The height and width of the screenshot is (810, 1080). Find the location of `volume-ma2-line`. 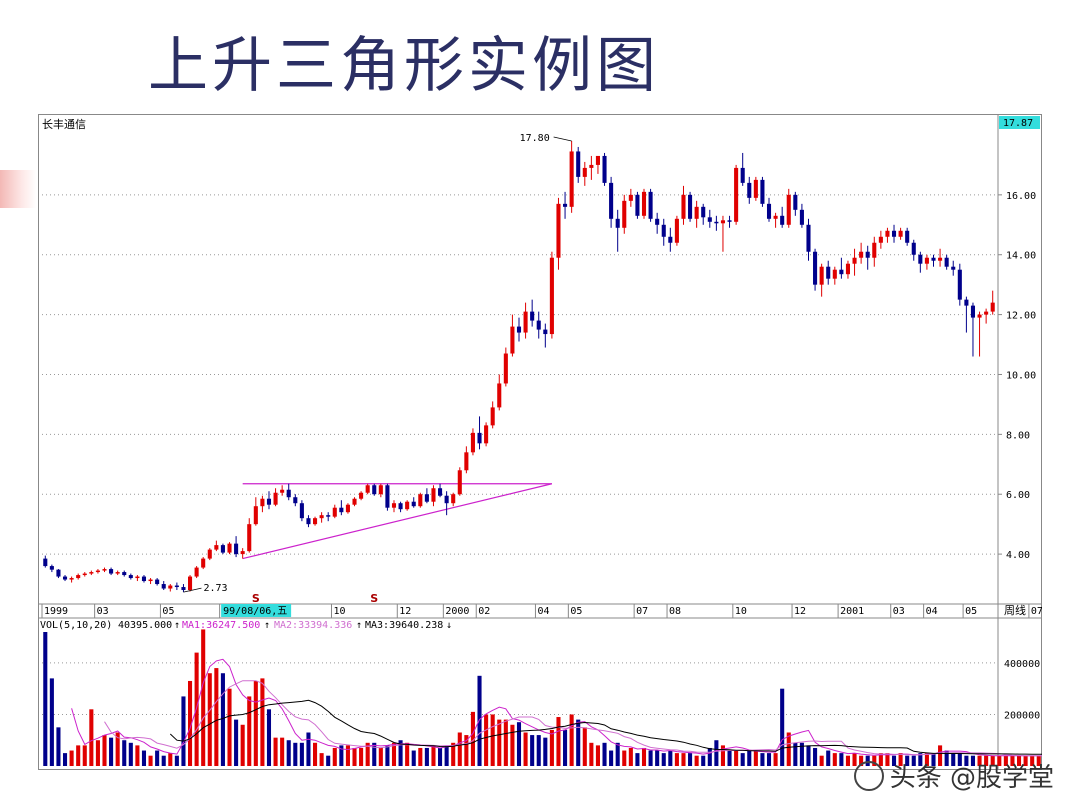

volume-ma2-line is located at coordinates (573, 718).